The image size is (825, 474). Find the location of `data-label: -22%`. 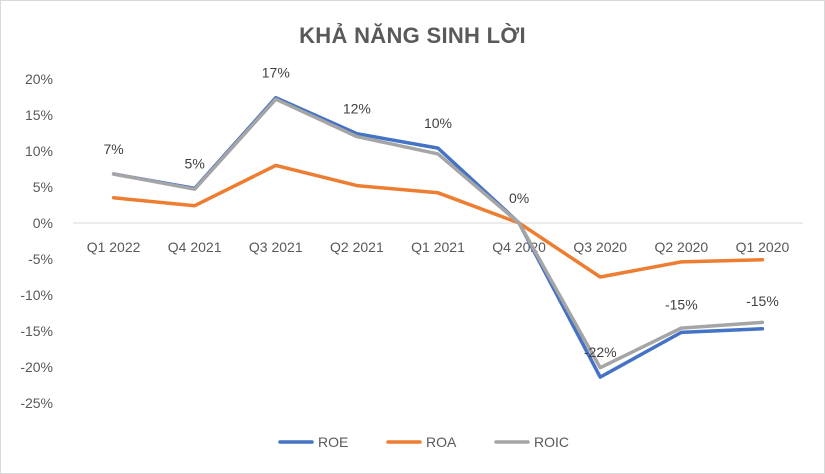

data-label: -22% is located at coordinates (600, 352).